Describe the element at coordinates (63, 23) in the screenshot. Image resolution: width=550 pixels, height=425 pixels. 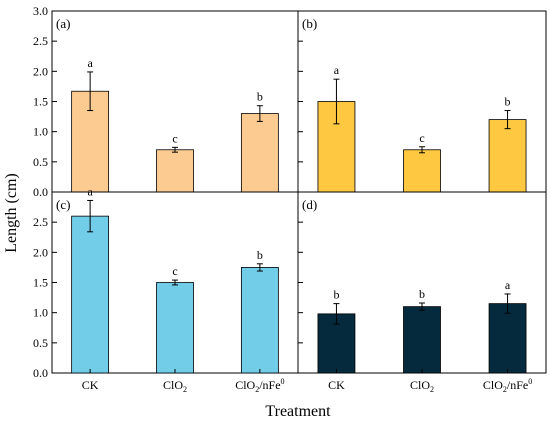
I see `panel-label: (a)` at that location.